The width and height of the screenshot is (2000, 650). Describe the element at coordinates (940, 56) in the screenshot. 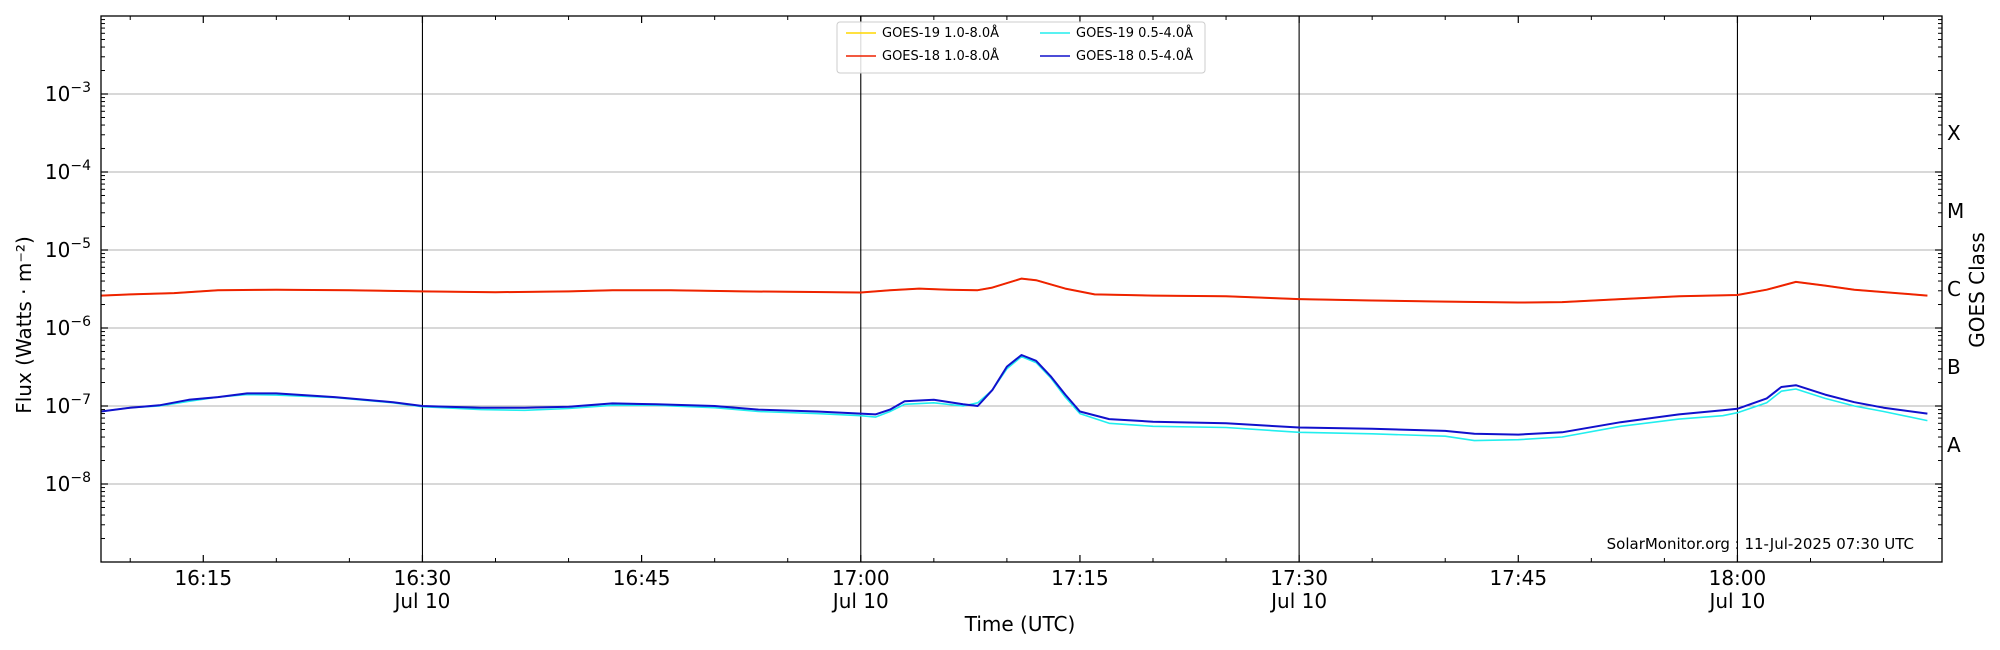

I see `legend-label: GOES-18 1.0-8.0Å` at that location.